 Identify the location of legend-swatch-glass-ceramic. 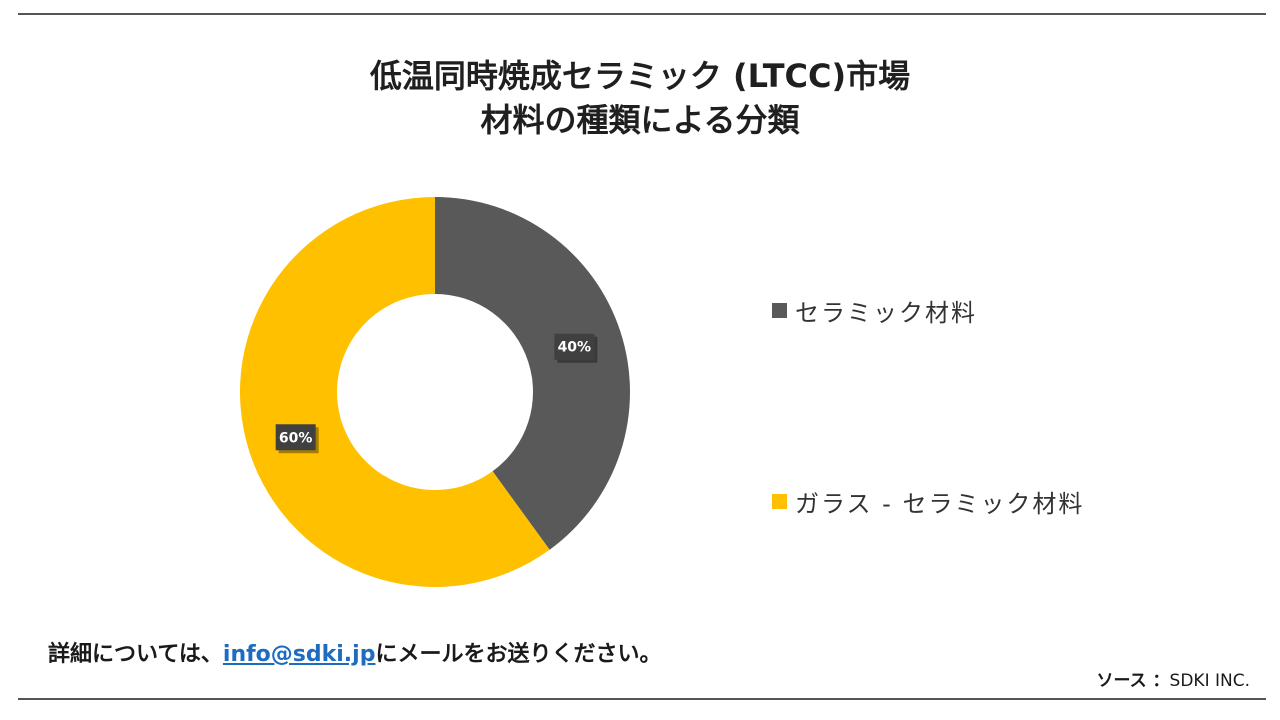
(779, 501).